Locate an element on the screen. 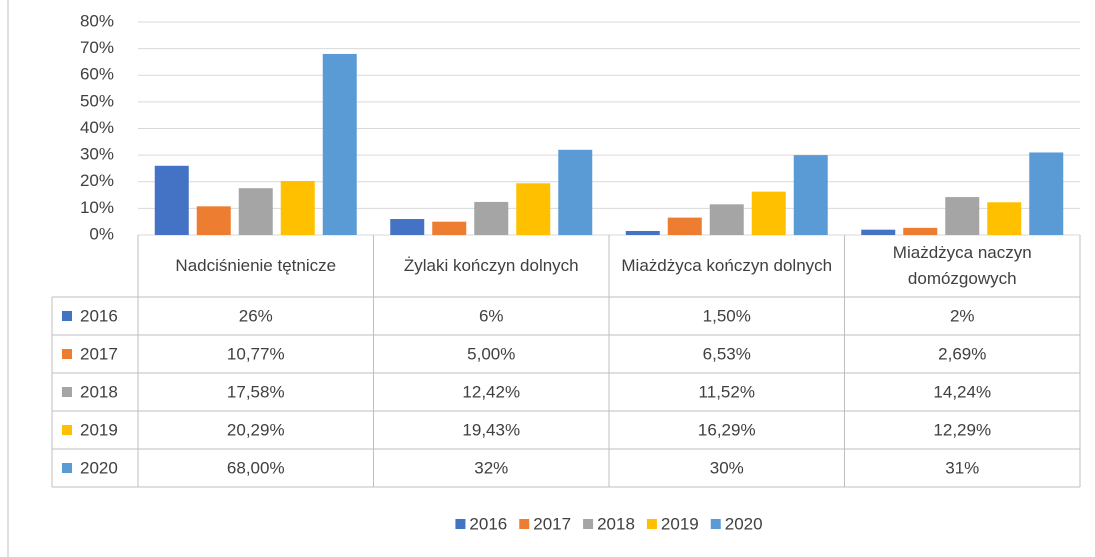 This screenshot has width=1095, height=557. category-label: Miażdżyca naczyn domózgowych is located at coordinates (962, 265).